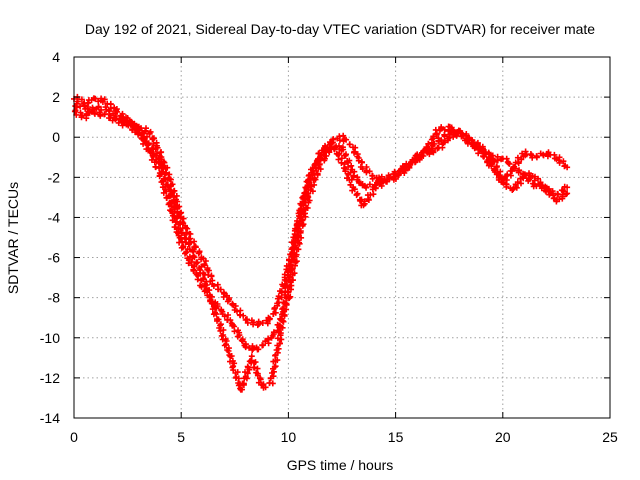 The width and height of the screenshot is (640, 480). Describe the element at coordinates (610, 437) in the screenshot. I see `x-tick-label: 25` at that location.